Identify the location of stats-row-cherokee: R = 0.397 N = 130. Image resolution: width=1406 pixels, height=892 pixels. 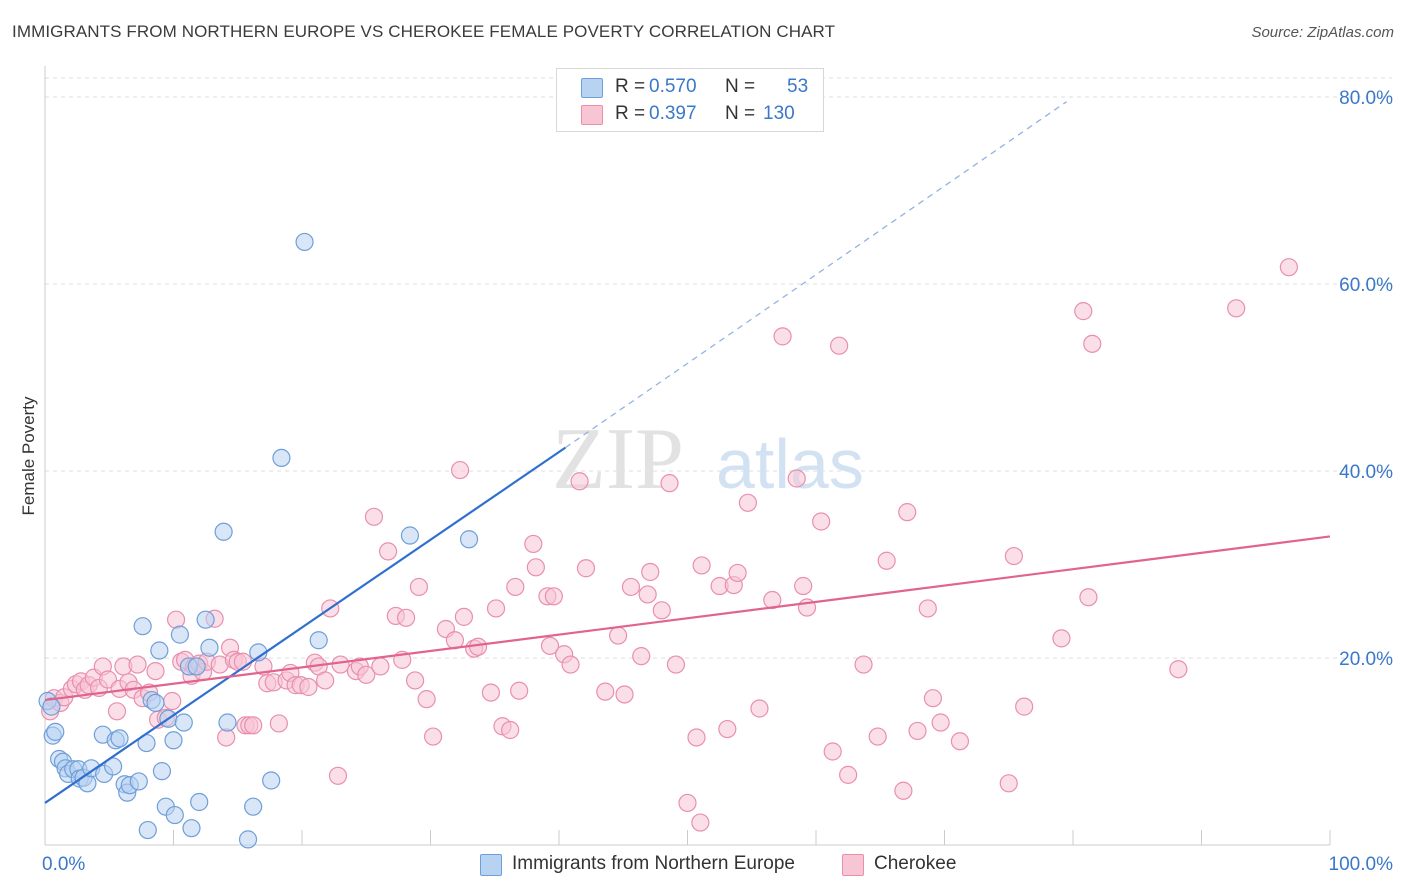
(690, 114).